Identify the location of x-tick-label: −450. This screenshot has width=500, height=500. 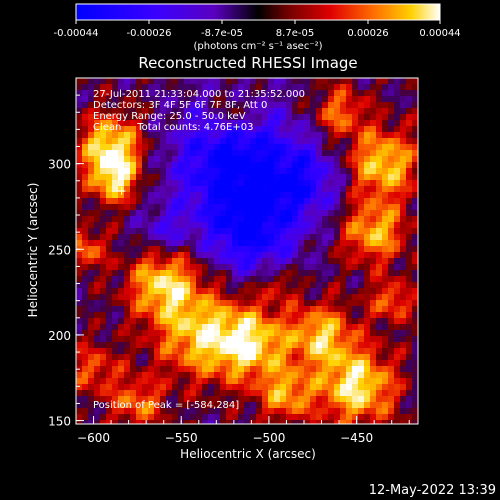
(356, 438).